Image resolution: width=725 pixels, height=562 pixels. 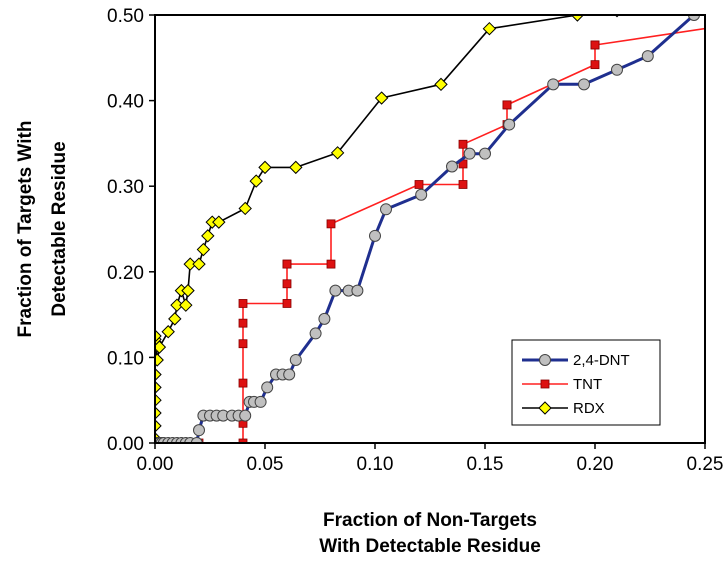 I want to click on y-tick-label: 0.20, so click(x=125, y=273).